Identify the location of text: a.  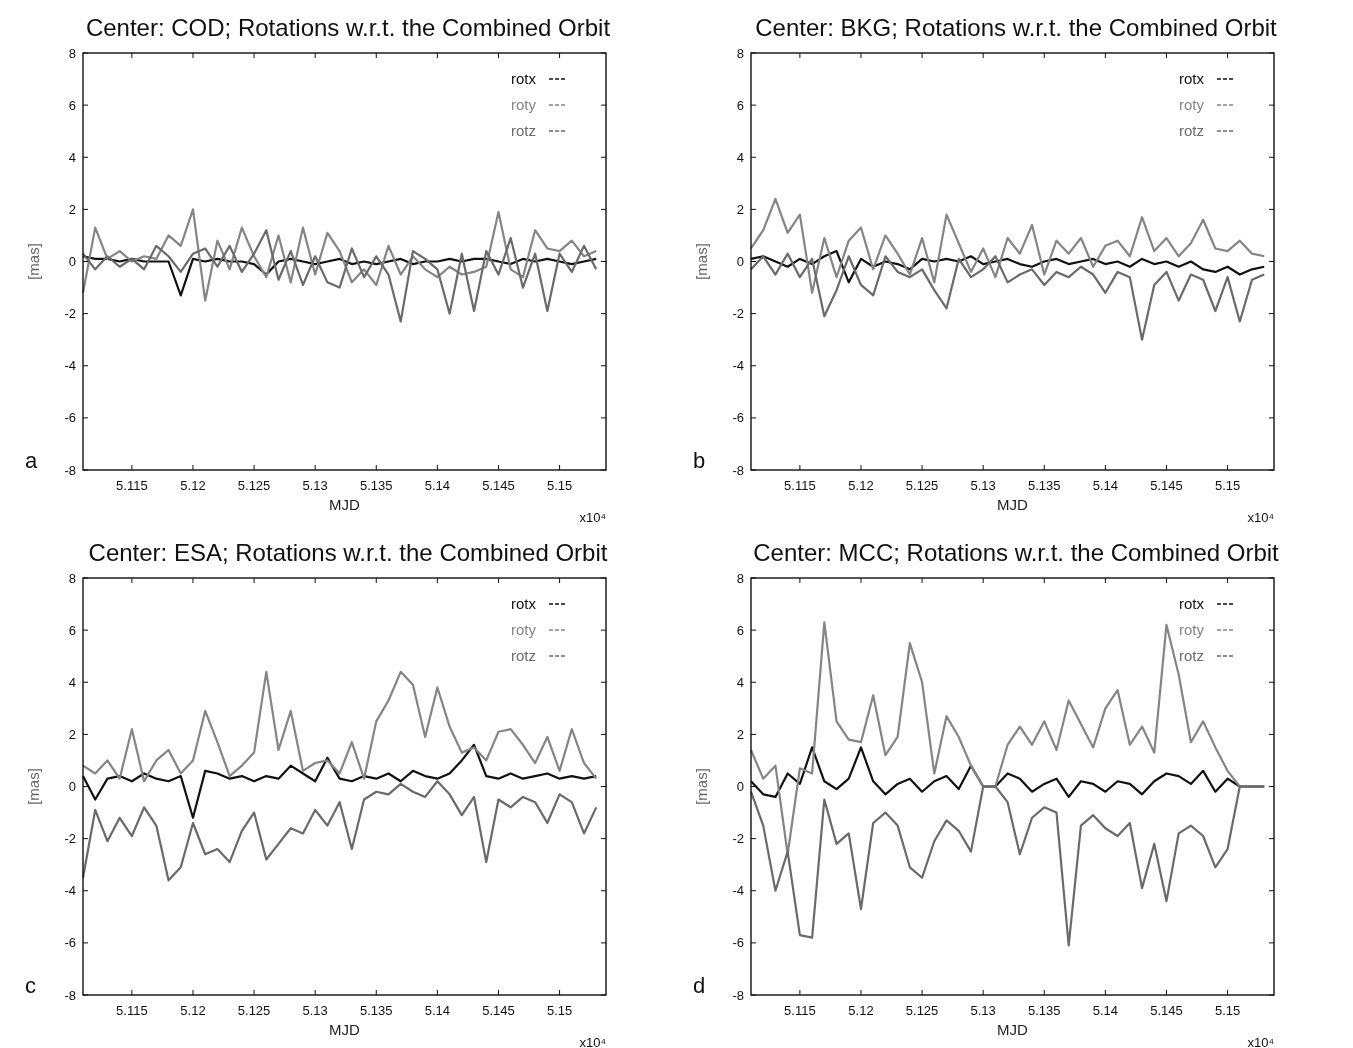
(31, 460).